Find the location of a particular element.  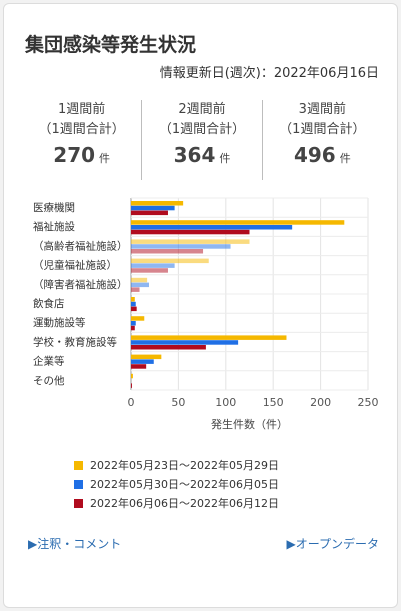

category-label: （児童福祉施設） is located at coordinates (75, 265).